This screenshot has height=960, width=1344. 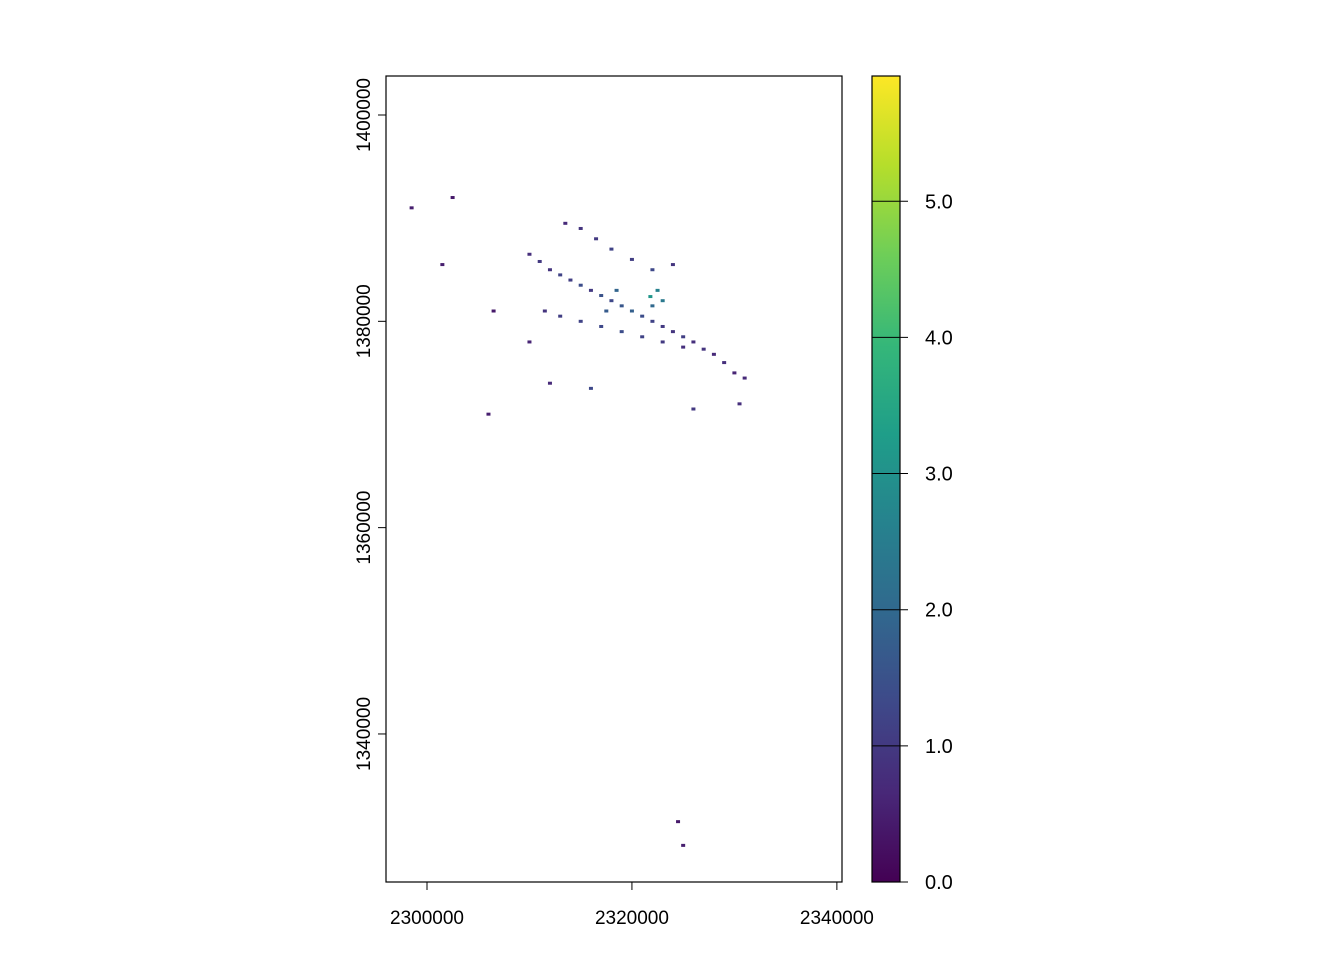 I want to click on colorbar-tick-label: 5.0, so click(x=939, y=202).